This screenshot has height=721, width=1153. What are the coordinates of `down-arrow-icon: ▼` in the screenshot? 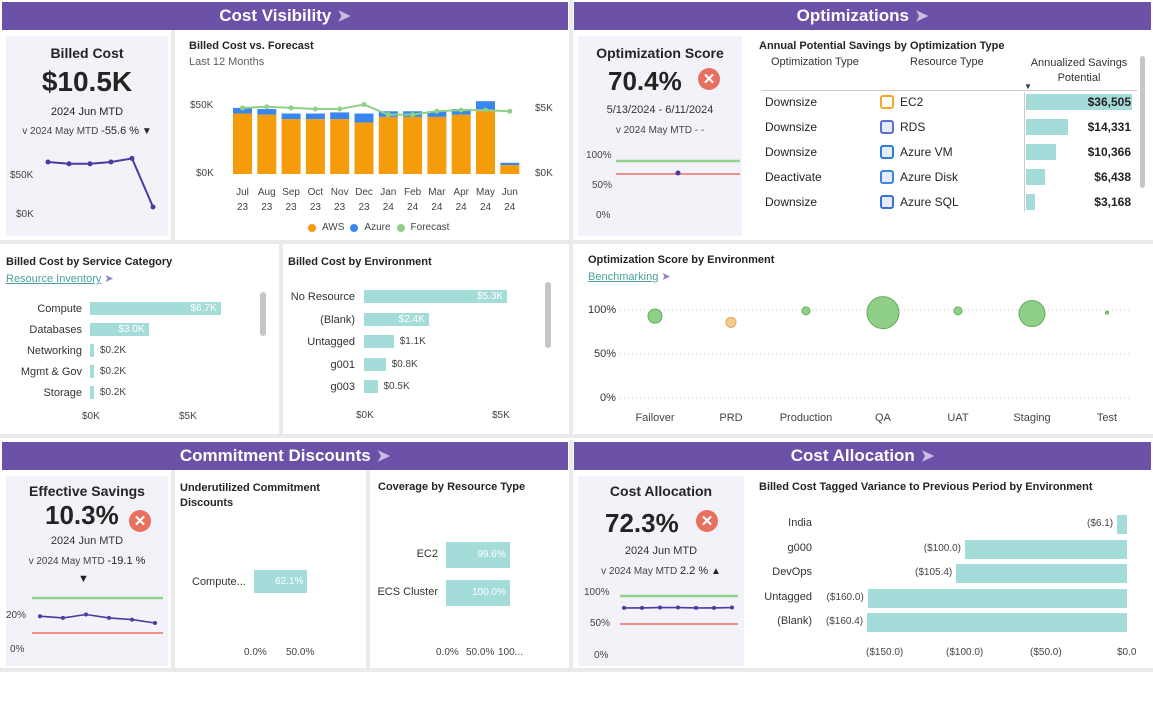 It's located at (83, 579).